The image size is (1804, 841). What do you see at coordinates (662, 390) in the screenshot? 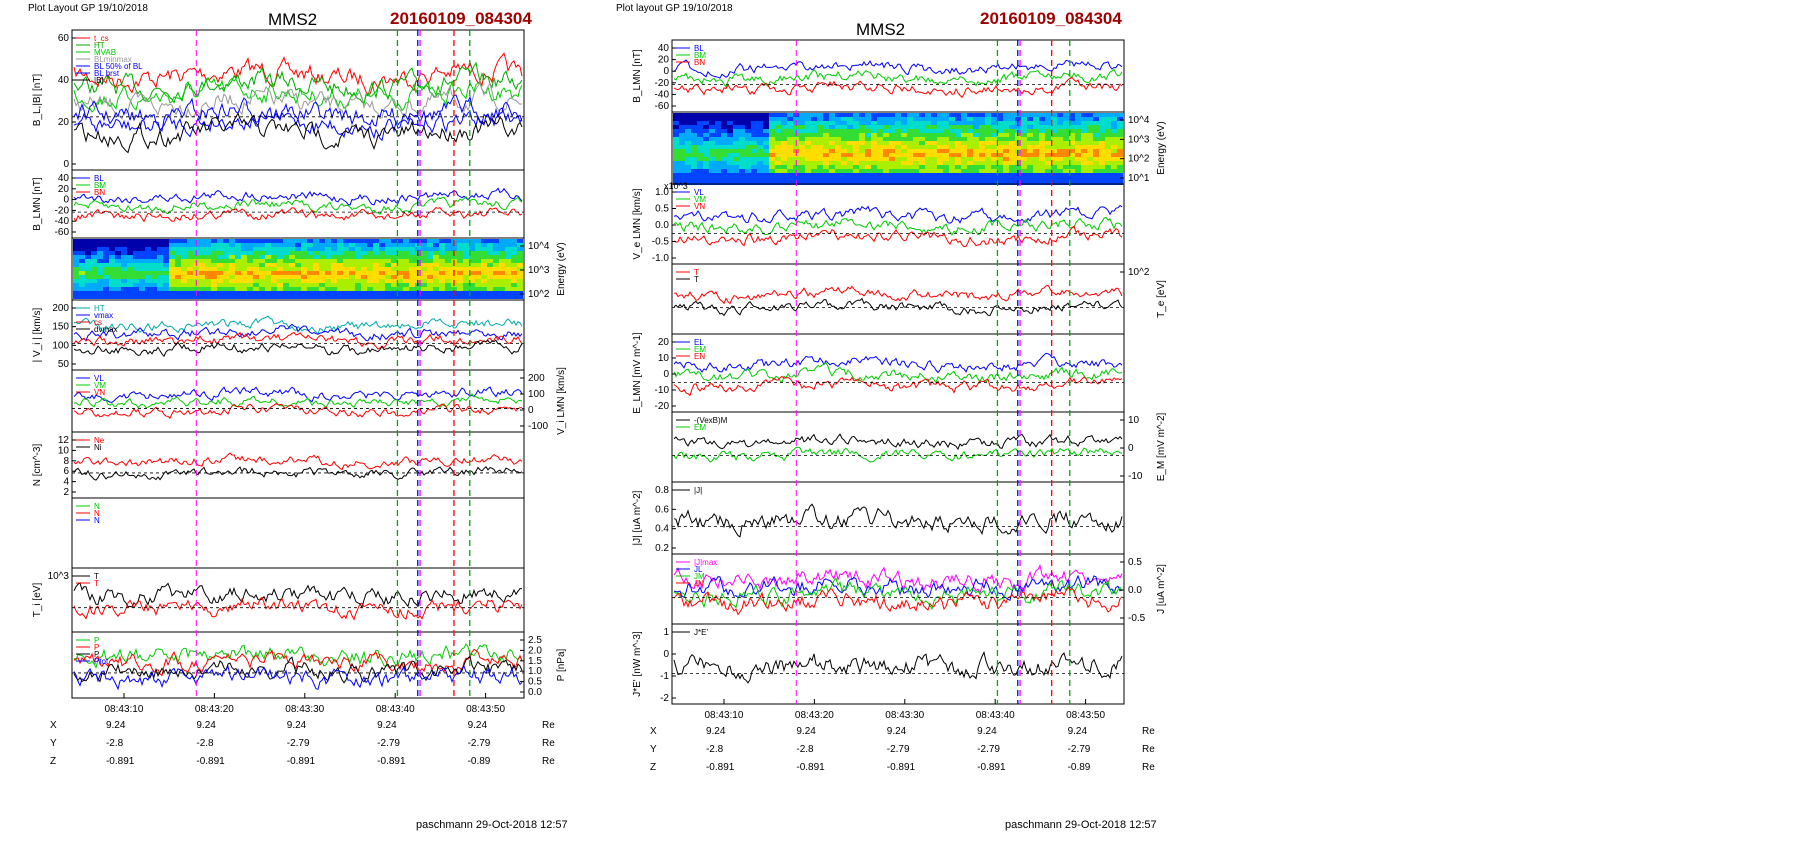
I see `right-ytick-label: -10` at bounding box center [662, 390].